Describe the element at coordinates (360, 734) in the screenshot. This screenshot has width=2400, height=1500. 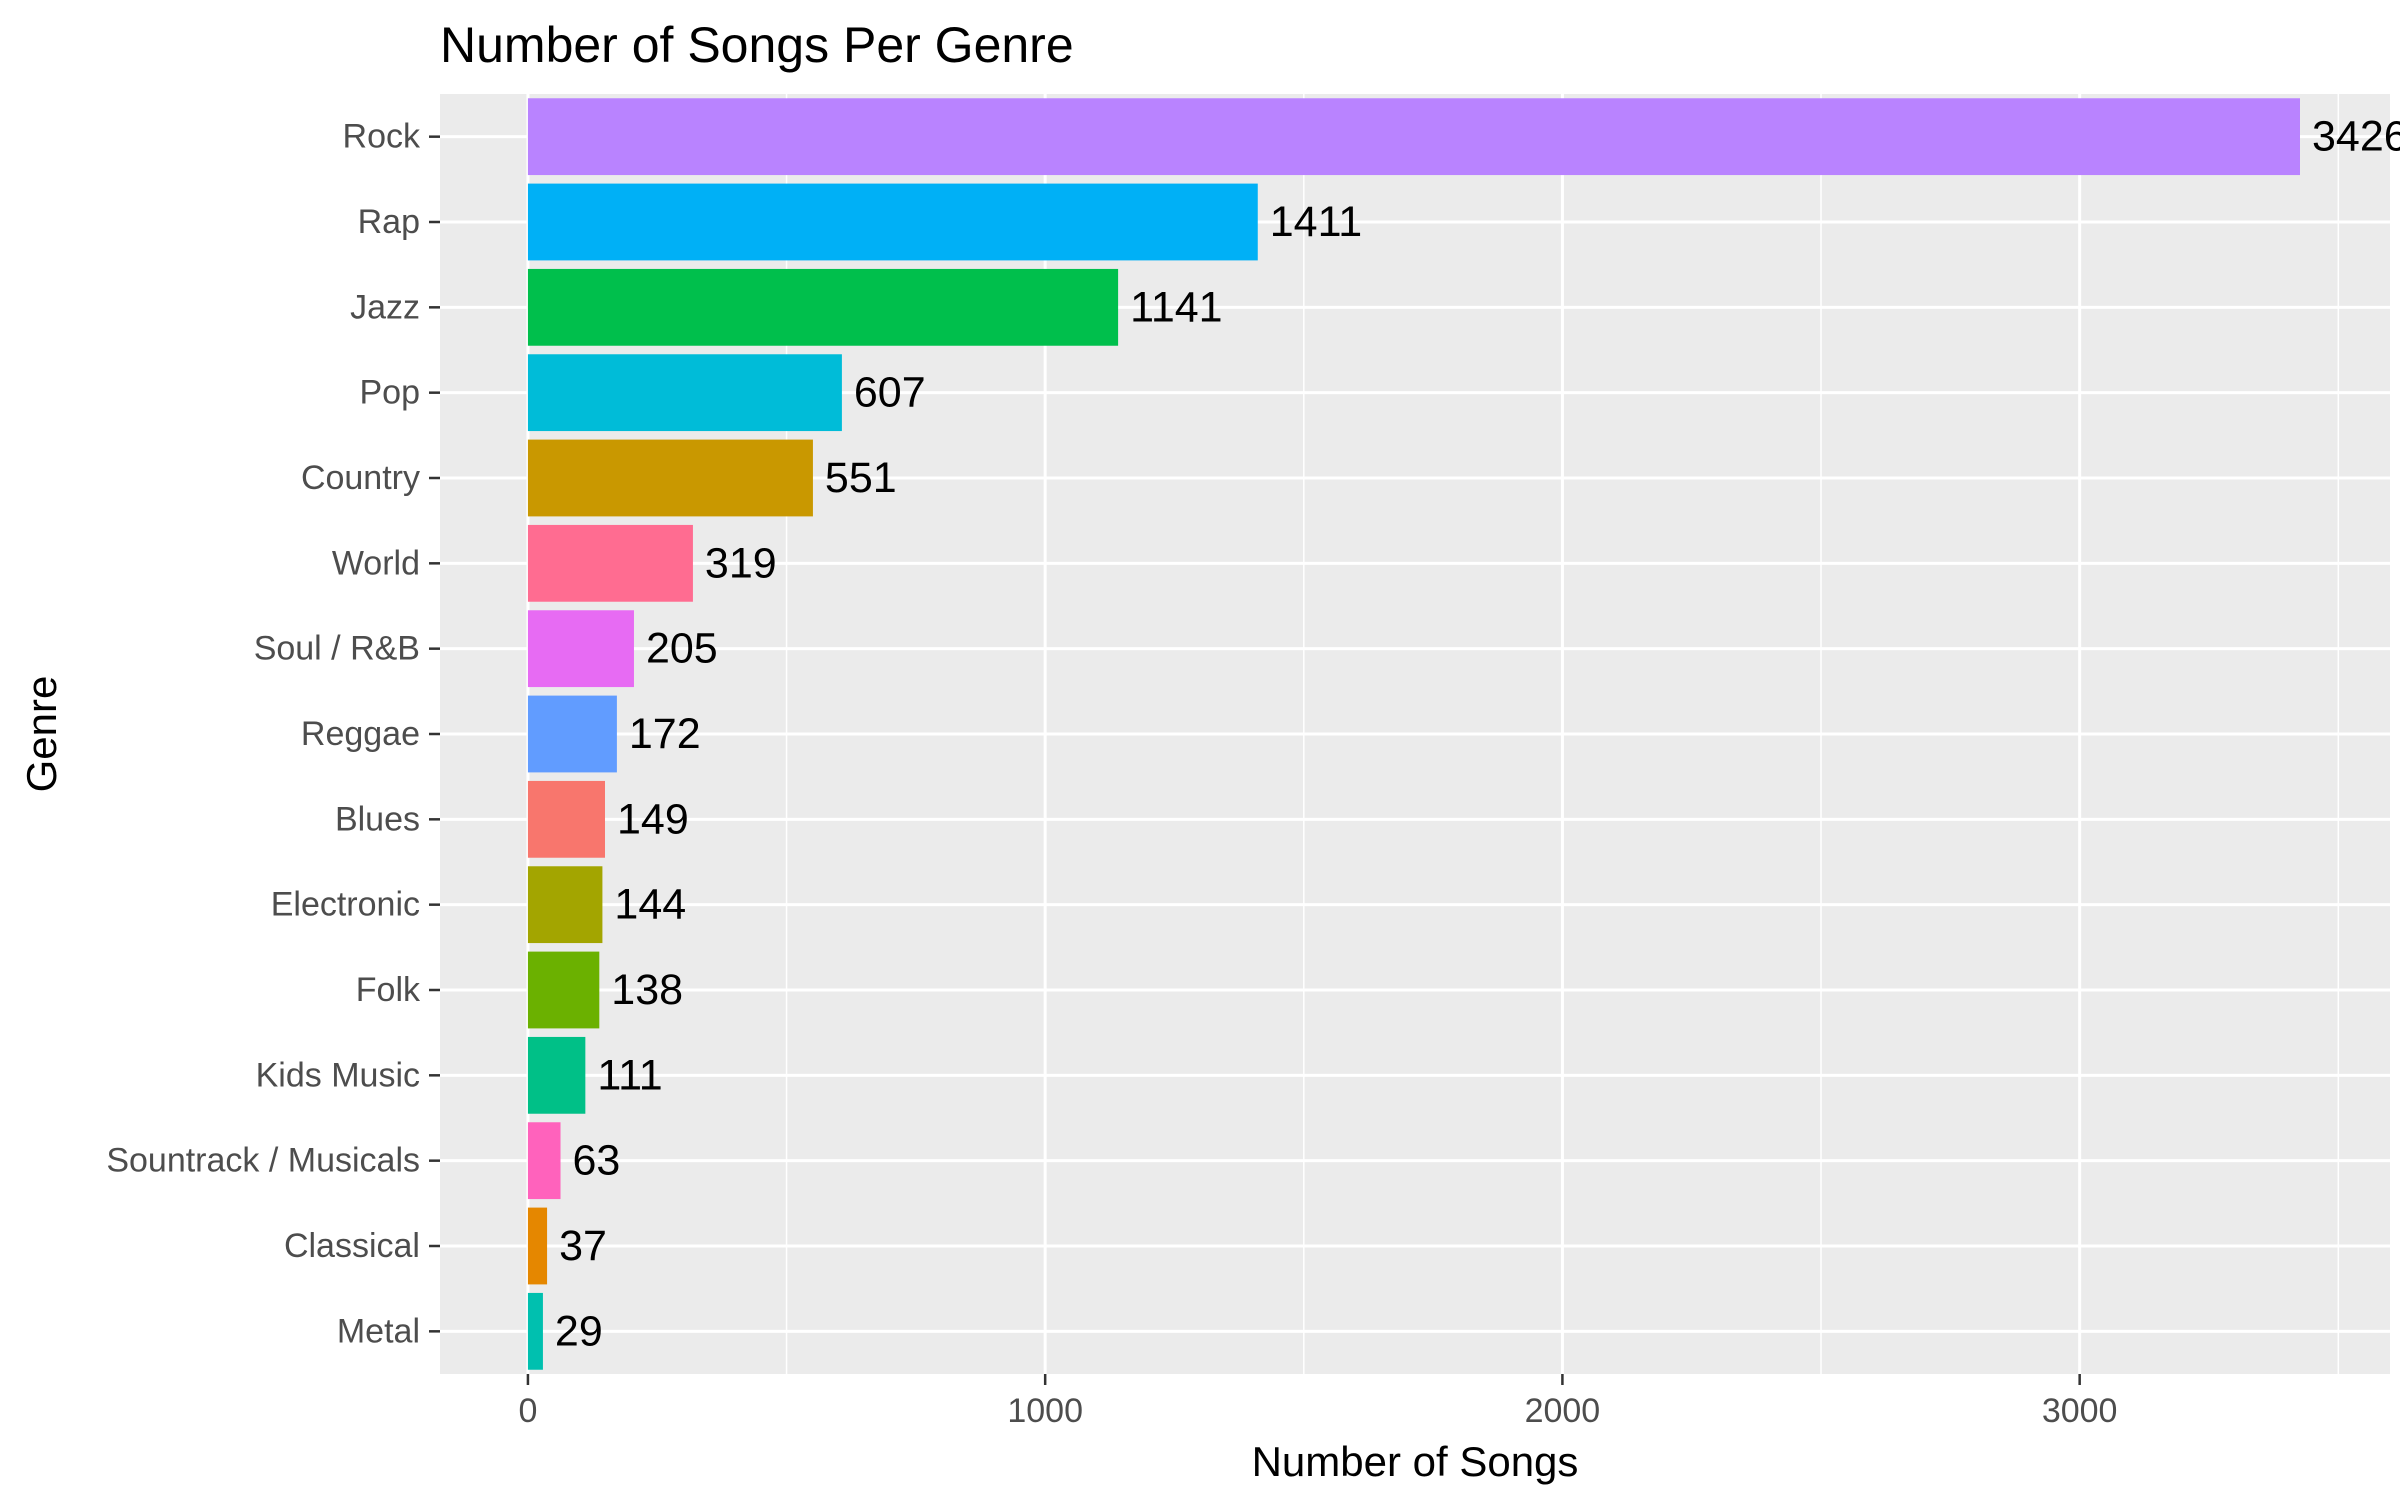
I see `y-tick-label: Reggae` at that location.